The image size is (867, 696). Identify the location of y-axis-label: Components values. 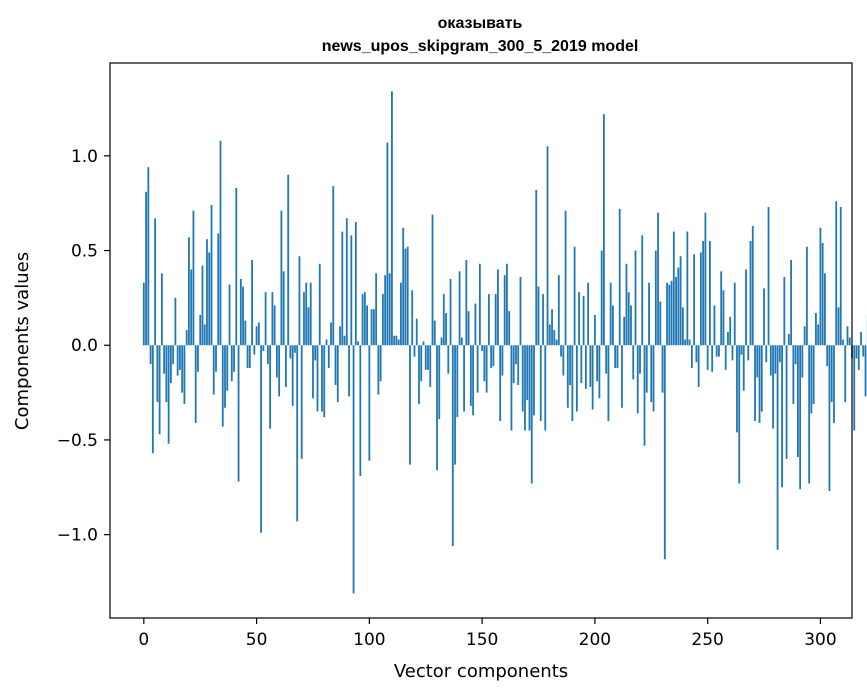
(22, 341).